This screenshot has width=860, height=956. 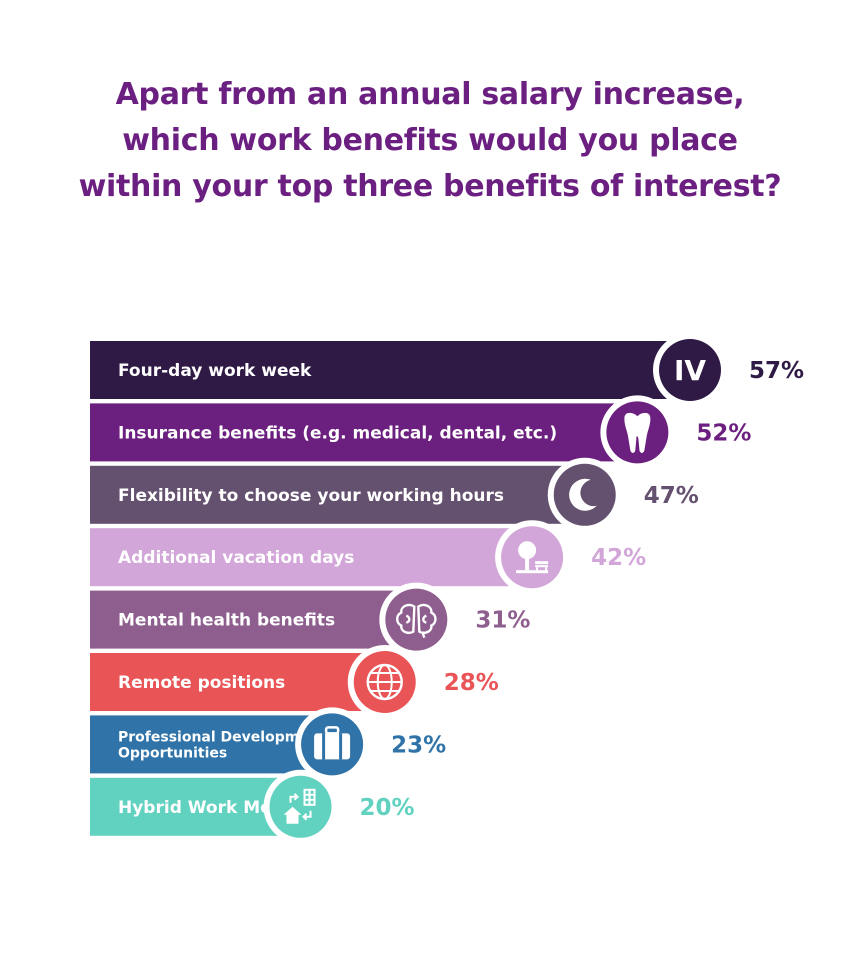 I want to click on value-label: 42%, so click(x=618, y=558).